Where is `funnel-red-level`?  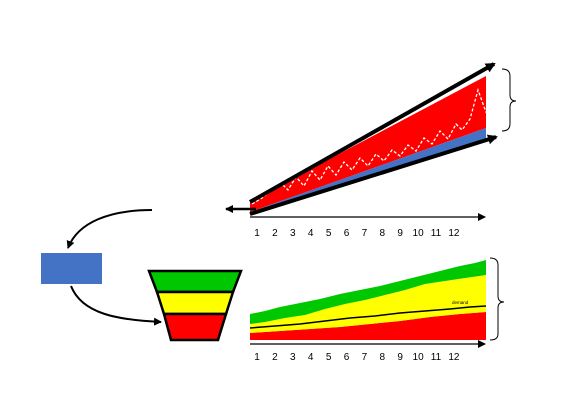 funnel-red-level is located at coordinates (195, 327).